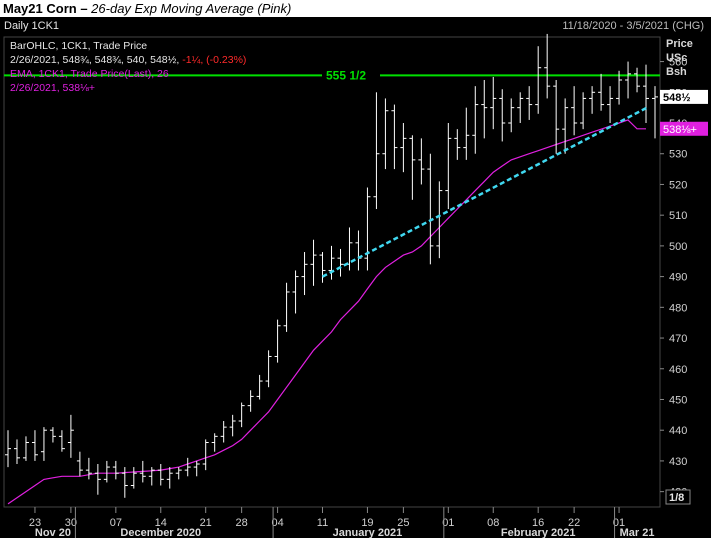 This screenshot has width=711, height=543. What do you see at coordinates (71, 523) in the screenshot?
I see `x-tick-label: 30` at bounding box center [71, 523].